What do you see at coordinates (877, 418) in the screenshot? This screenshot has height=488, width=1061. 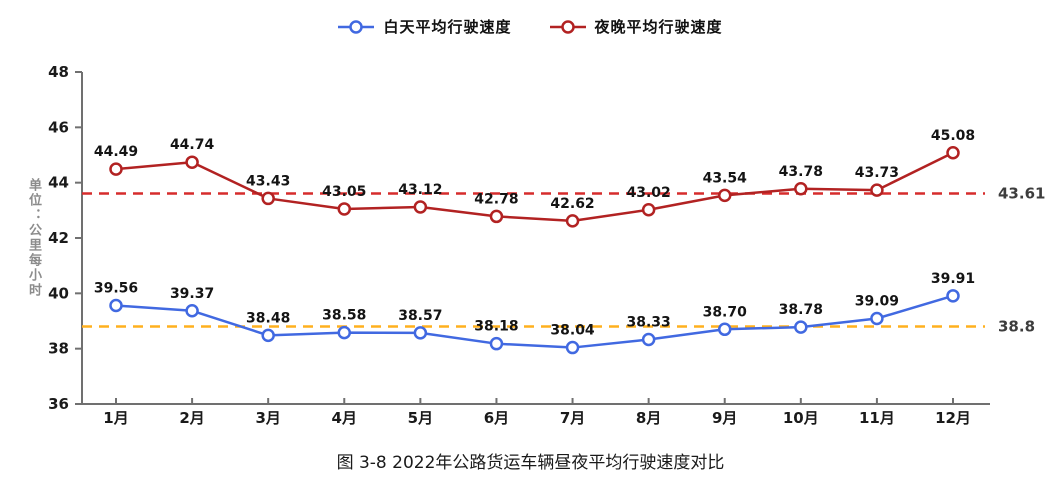 I see `x-axis-month-label: 11月` at bounding box center [877, 418].